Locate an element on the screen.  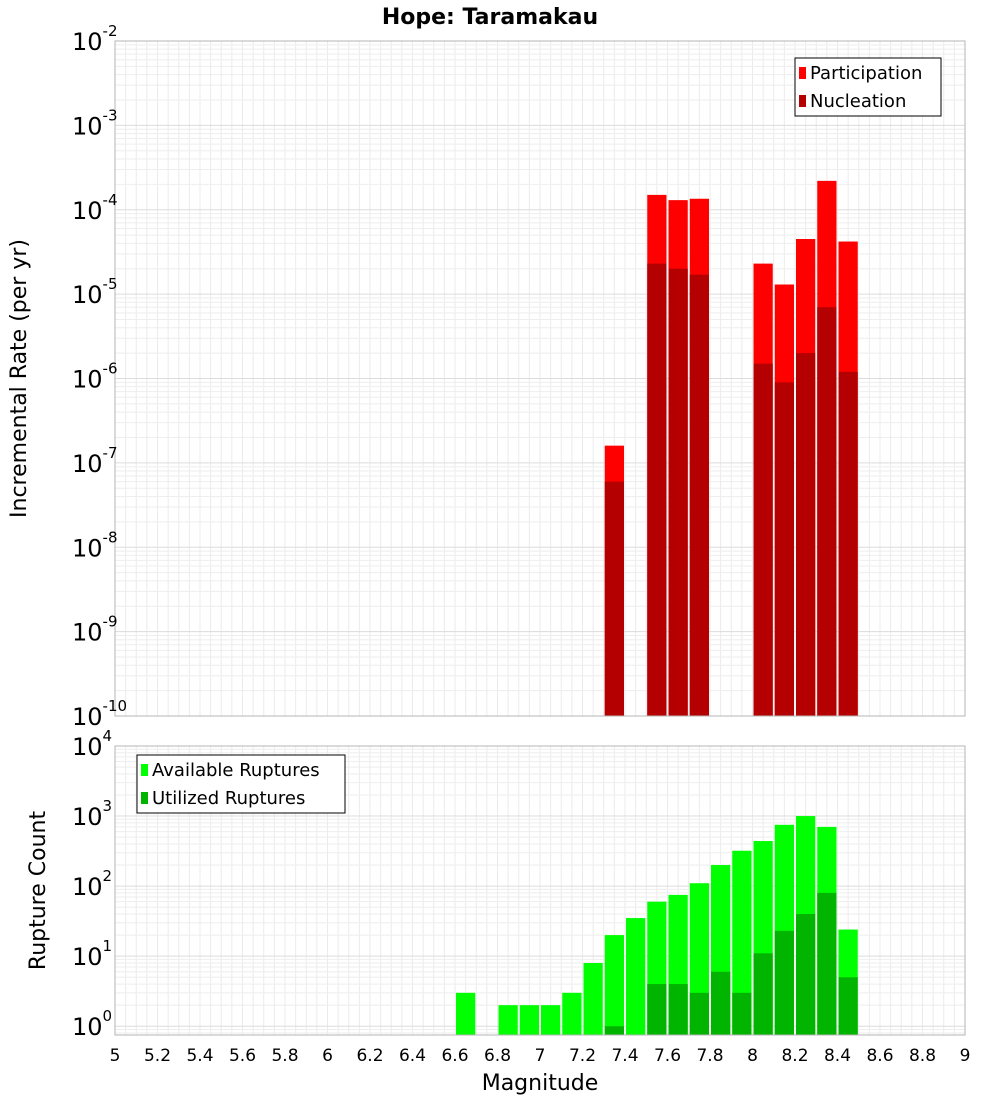
x-tick-label: 7.2 is located at coordinates (582, 1056).